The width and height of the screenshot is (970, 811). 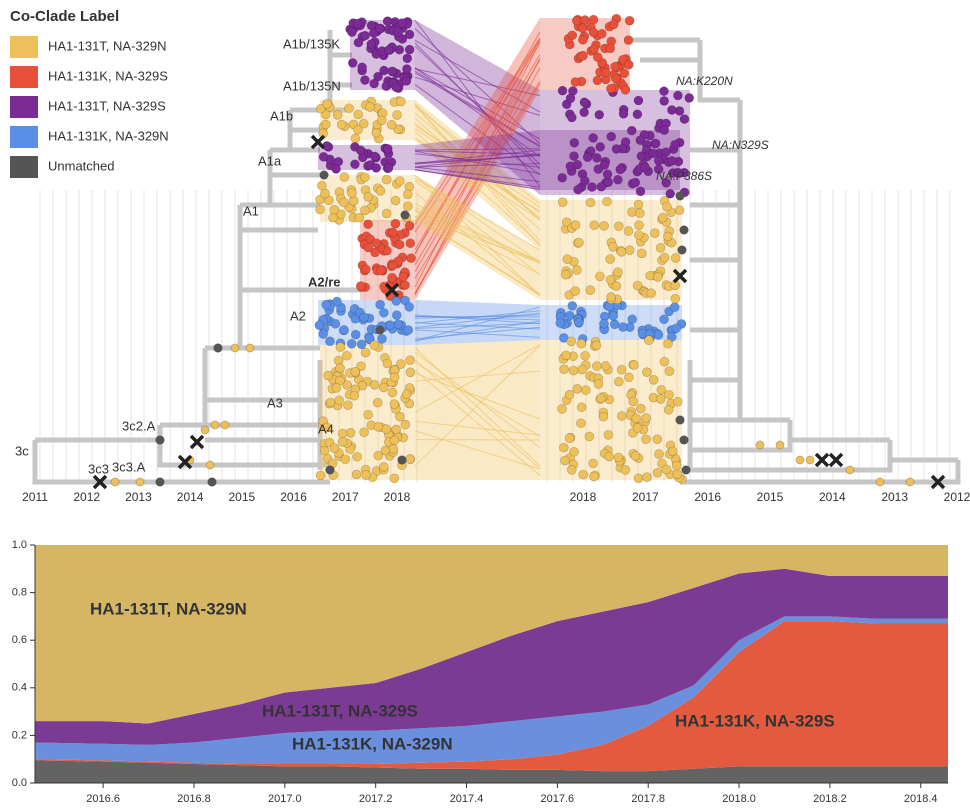 I want to click on y-tick-label: 0.8, so click(x=19, y=593).